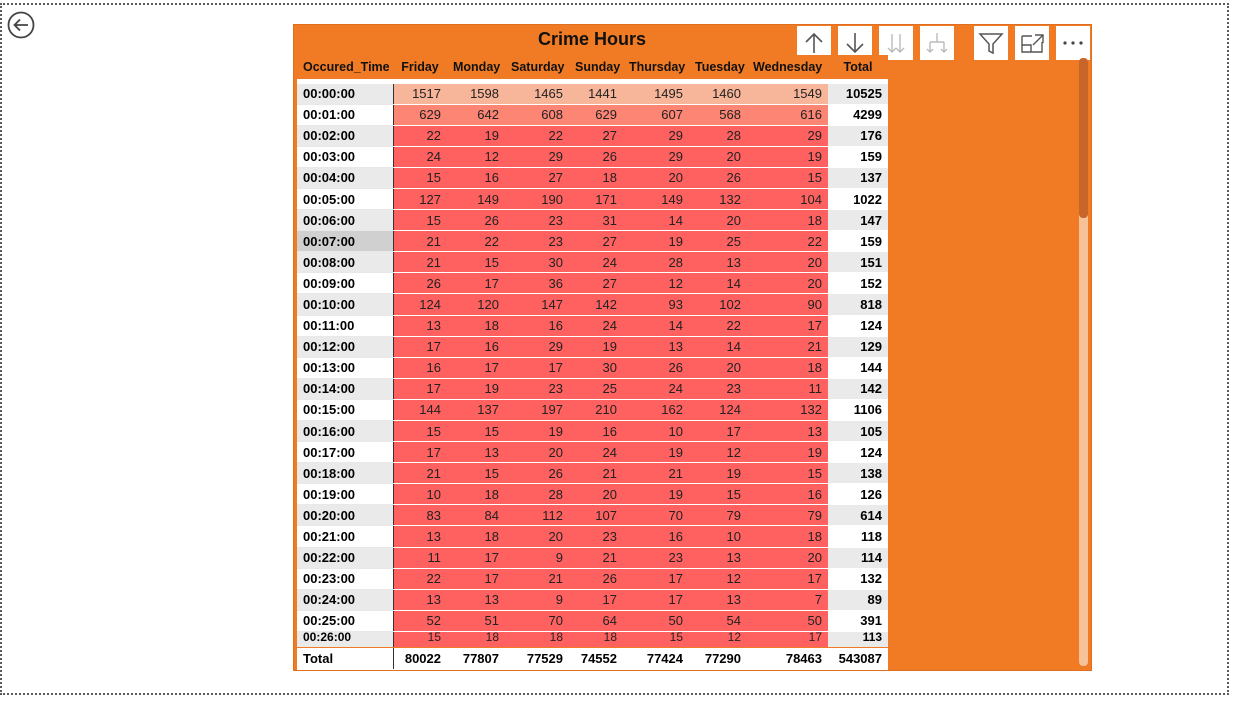  I want to click on row-header-time: 00:11:00, so click(345, 326).